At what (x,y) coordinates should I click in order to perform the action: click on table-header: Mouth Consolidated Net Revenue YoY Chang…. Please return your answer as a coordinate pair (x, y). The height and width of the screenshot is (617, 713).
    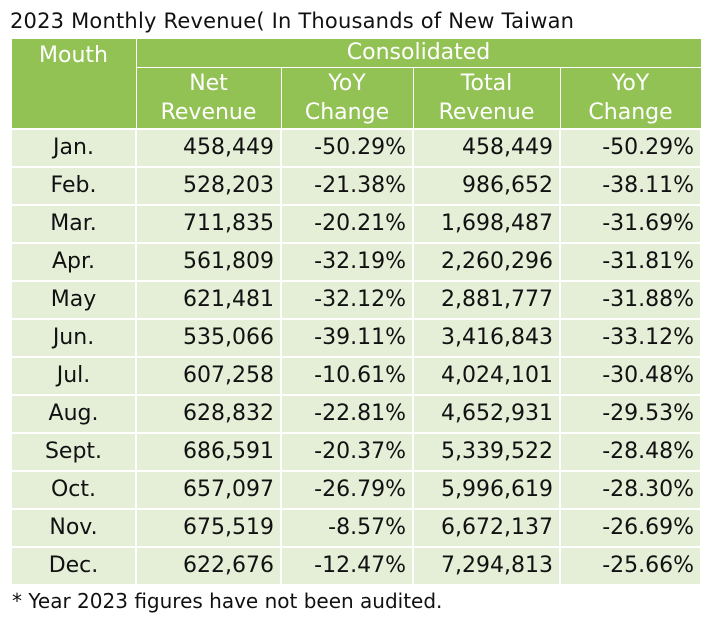
    Looking at the image, I should click on (356, 84).